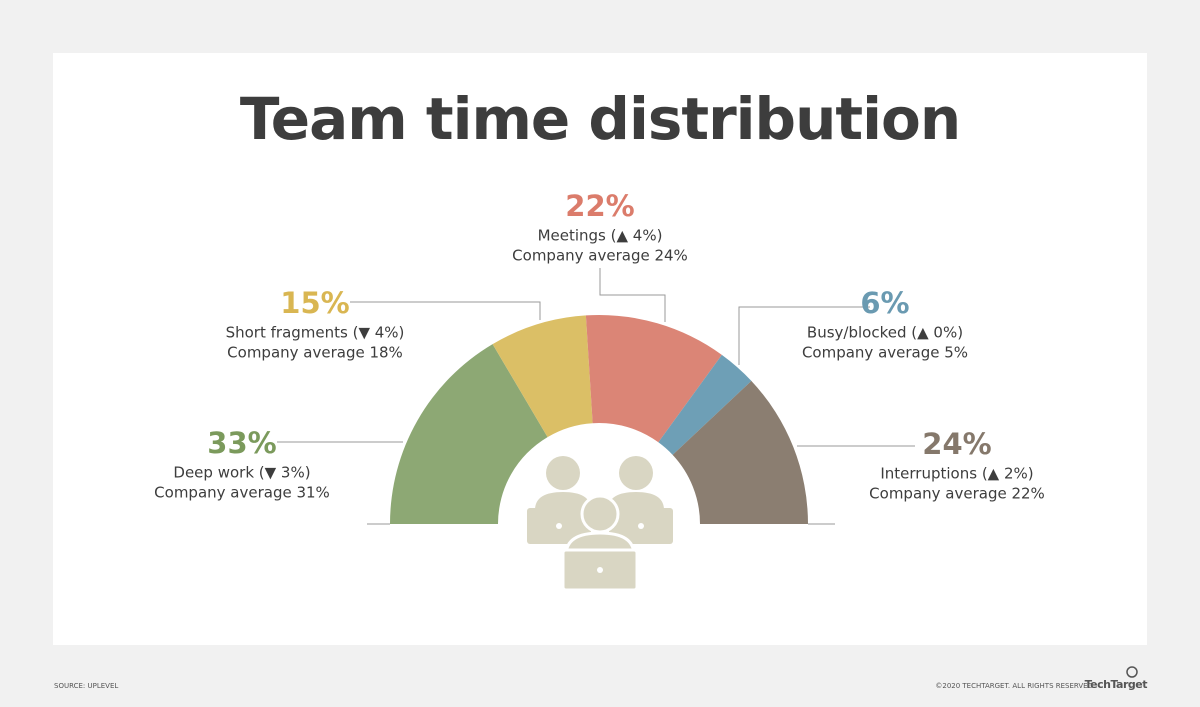 This screenshot has height=707, width=1200. I want to click on icon-body, so click(599, 501).